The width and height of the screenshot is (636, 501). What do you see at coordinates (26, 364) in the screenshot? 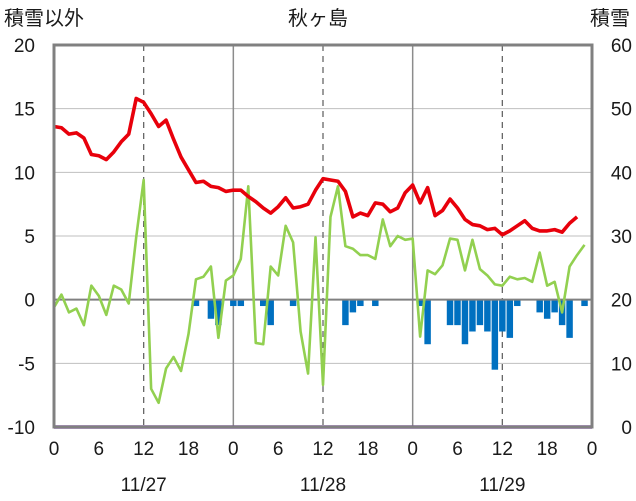
I see `left-tick-label: -5` at bounding box center [26, 364].